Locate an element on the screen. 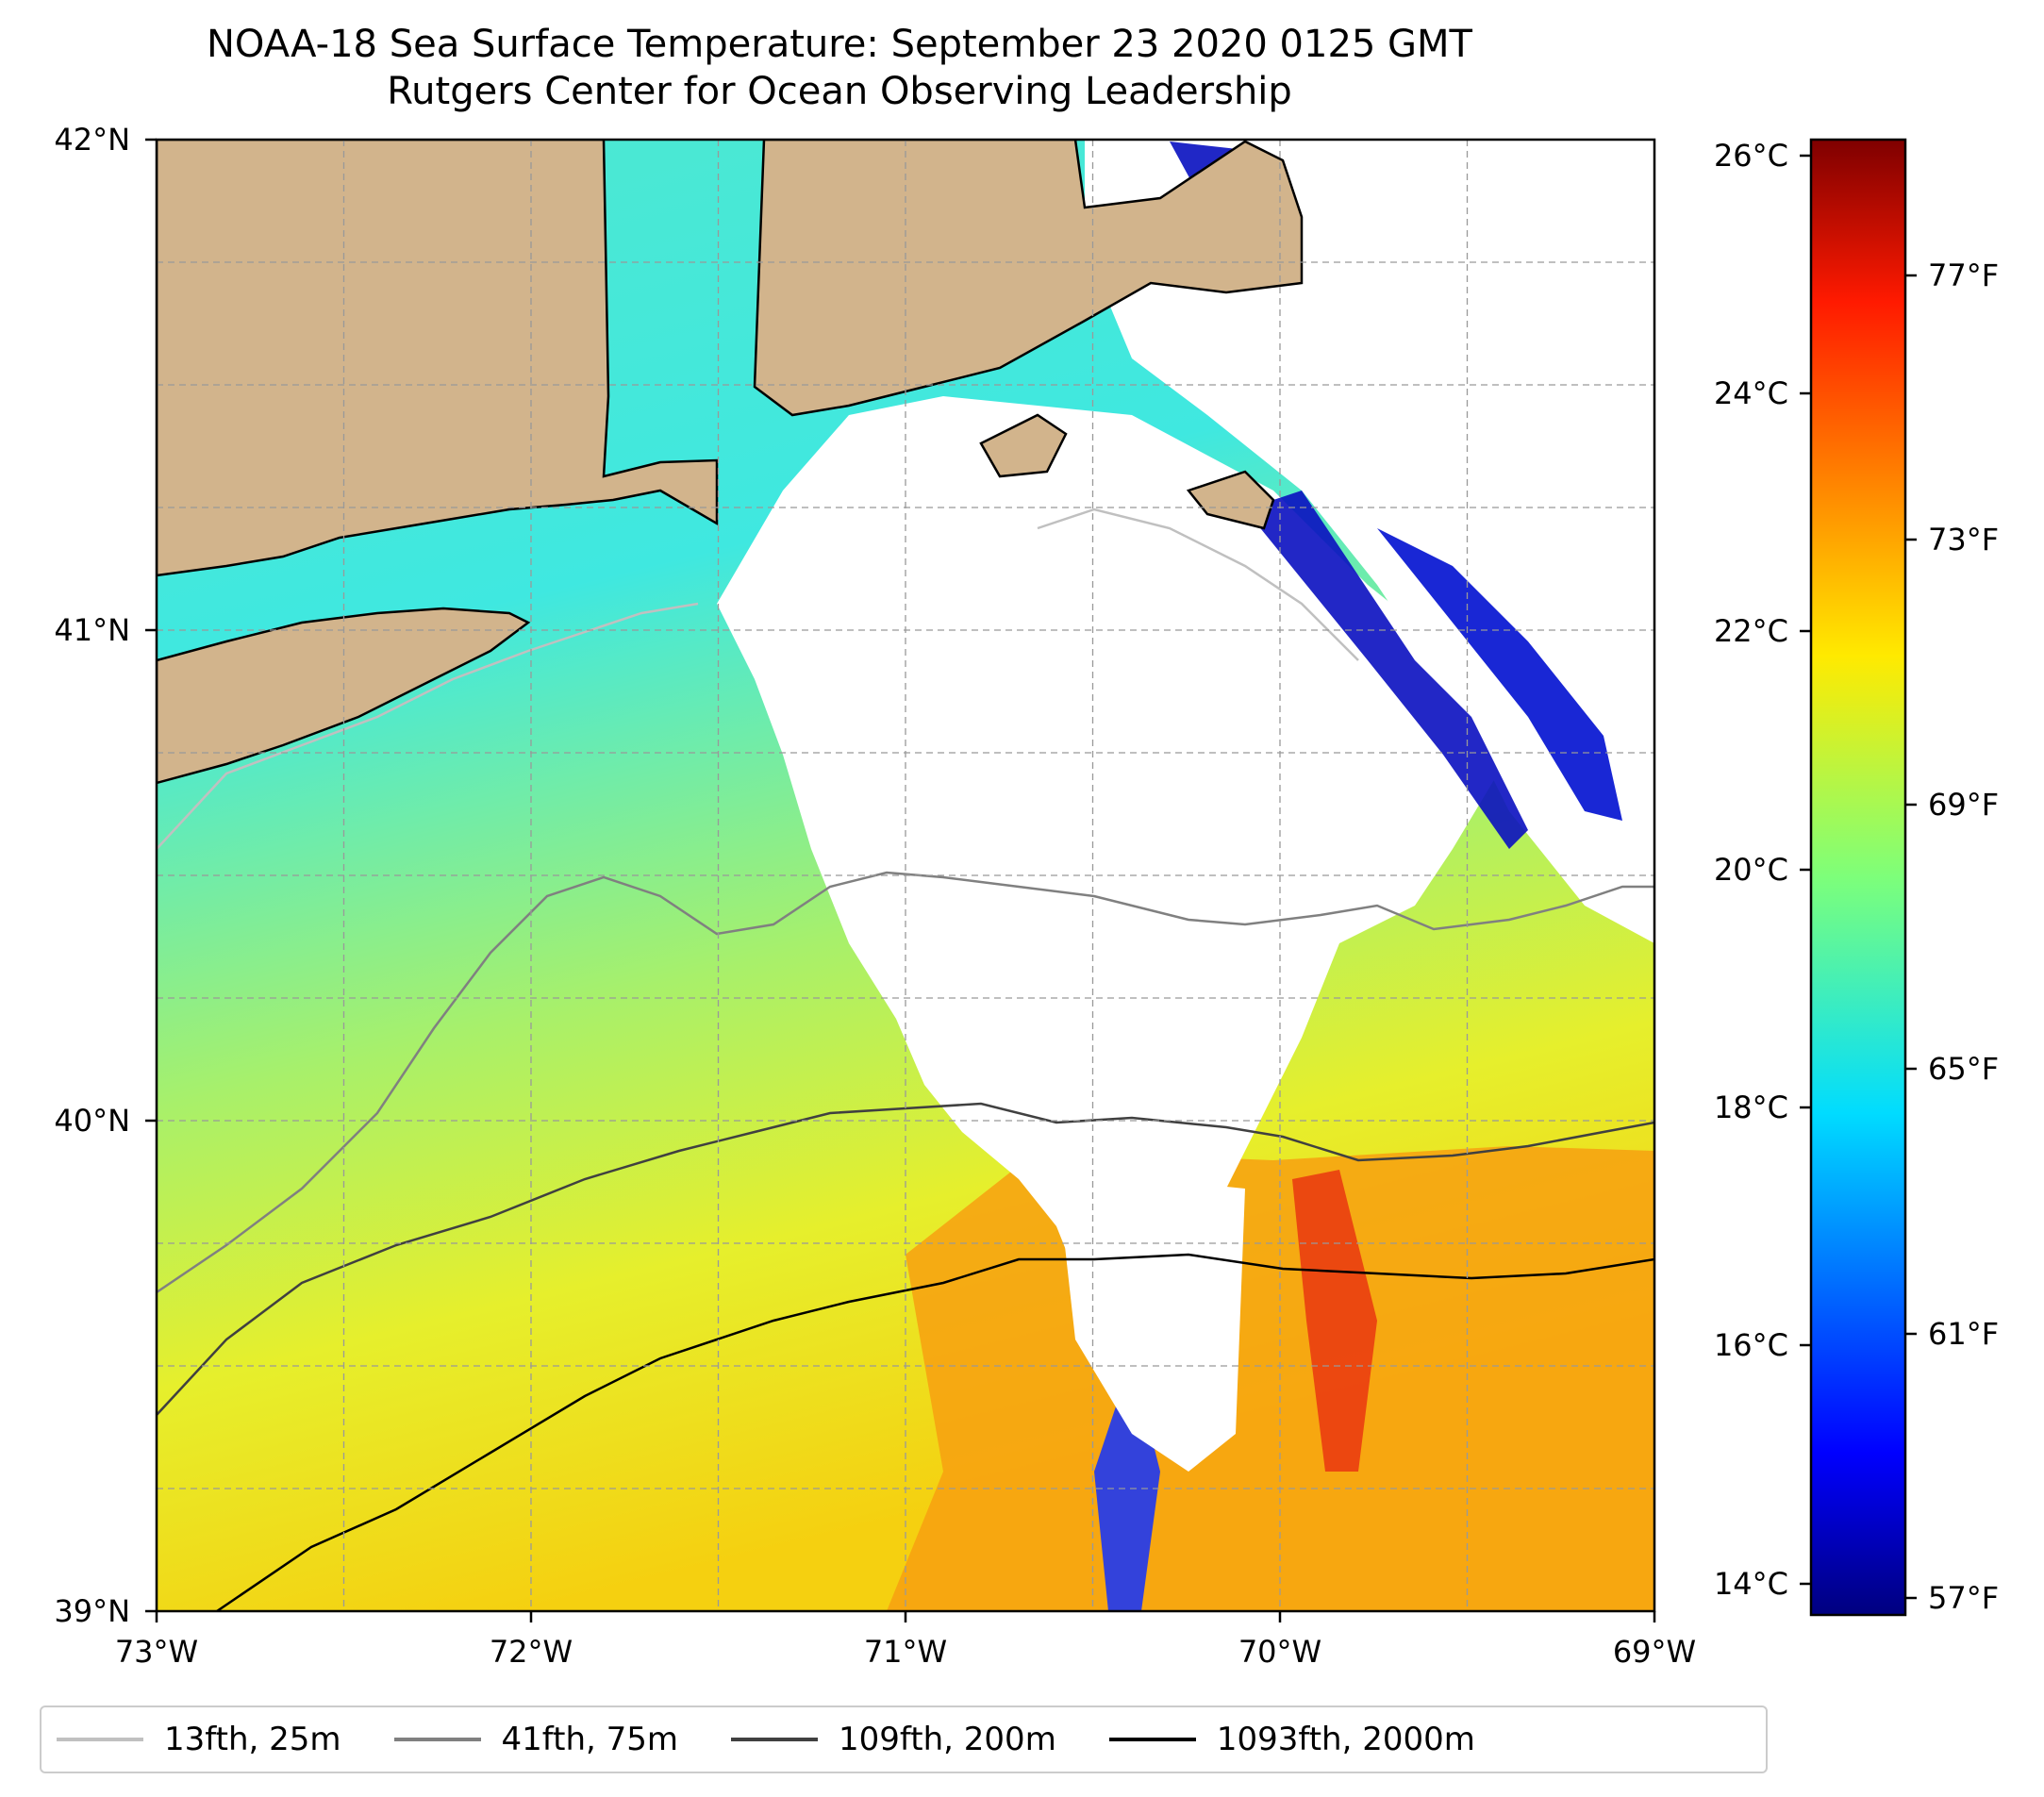 The image size is (2044, 1797). y-tick-label: 41°N is located at coordinates (92, 630).